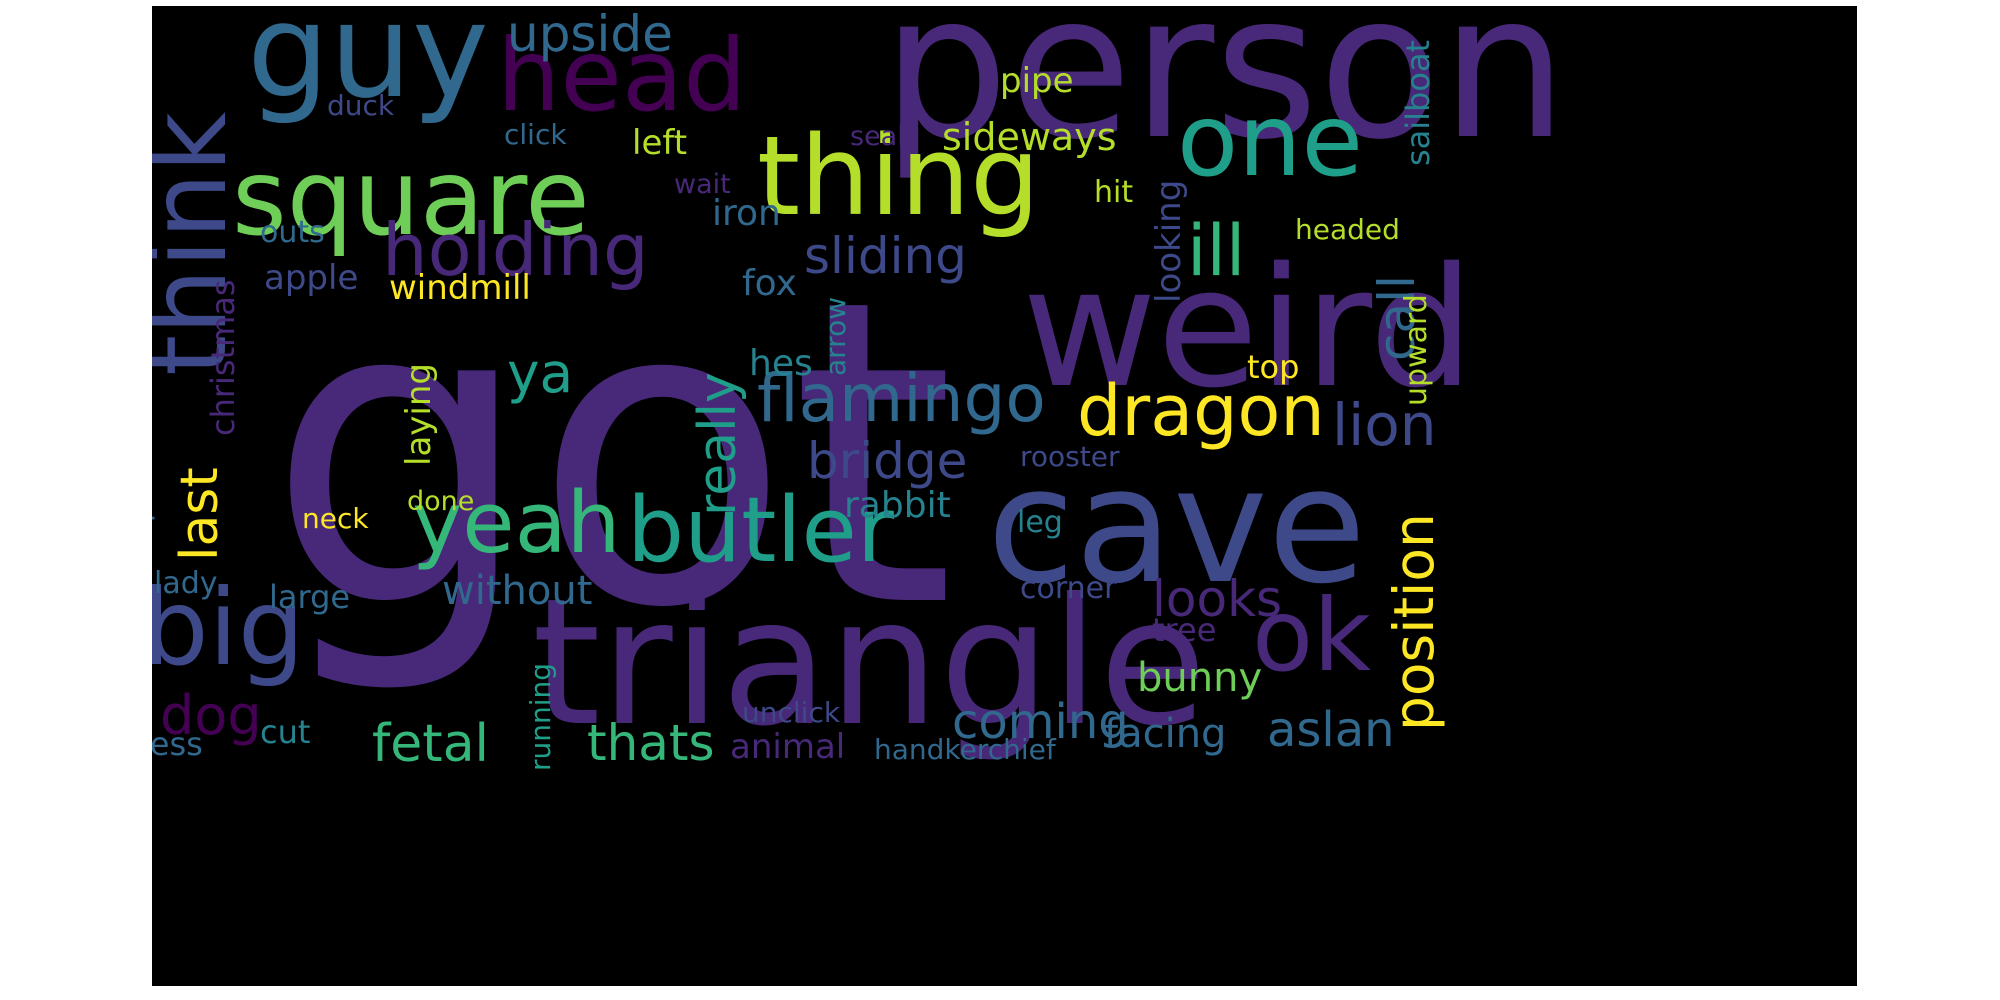 This screenshot has height=1000, width=2000. What do you see at coordinates (1165, 734) in the screenshot?
I see `word-facing: facing` at bounding box center [1165, 734].